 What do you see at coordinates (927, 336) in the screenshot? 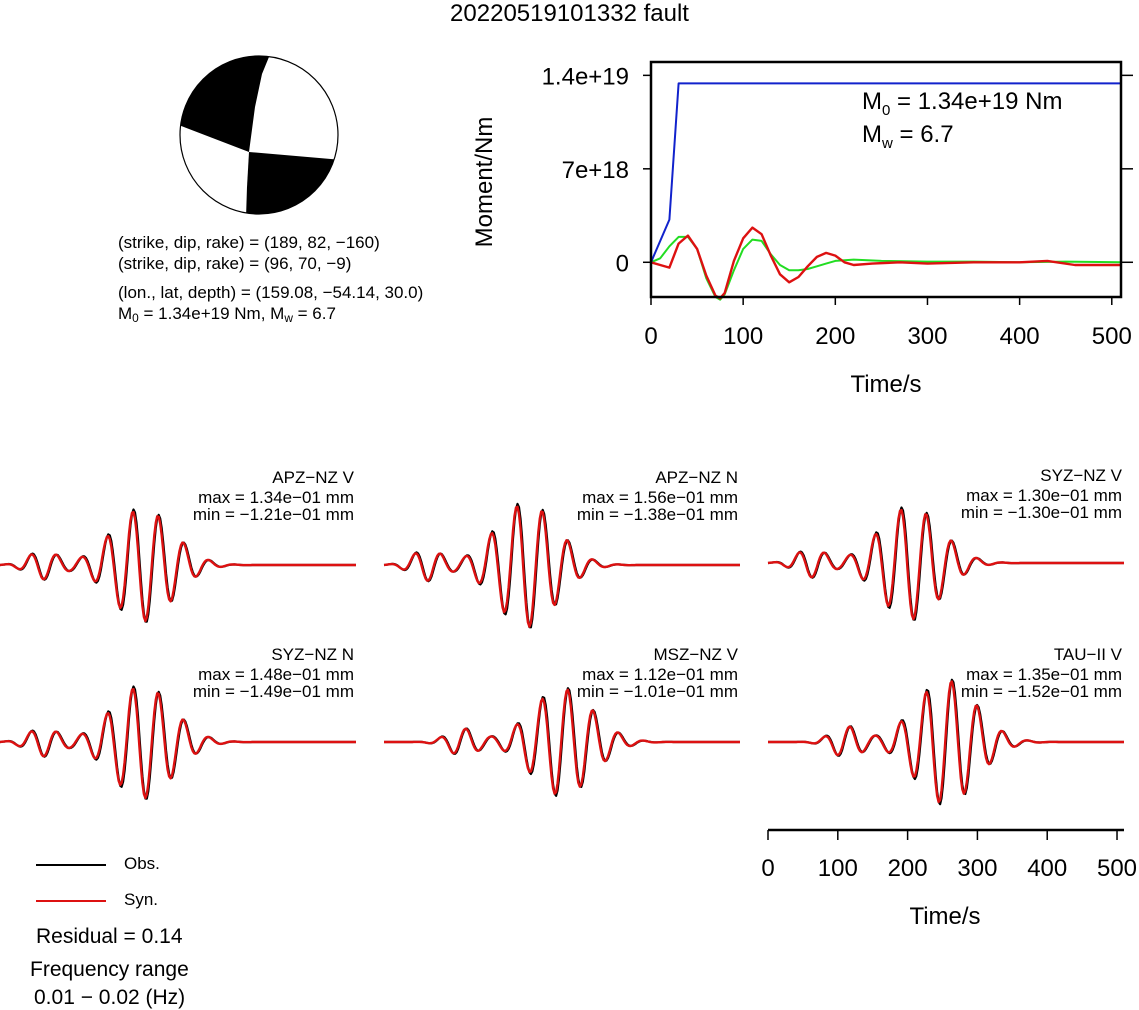
I see `moment-xtick-label: 300` at bounding box center [927, 336].